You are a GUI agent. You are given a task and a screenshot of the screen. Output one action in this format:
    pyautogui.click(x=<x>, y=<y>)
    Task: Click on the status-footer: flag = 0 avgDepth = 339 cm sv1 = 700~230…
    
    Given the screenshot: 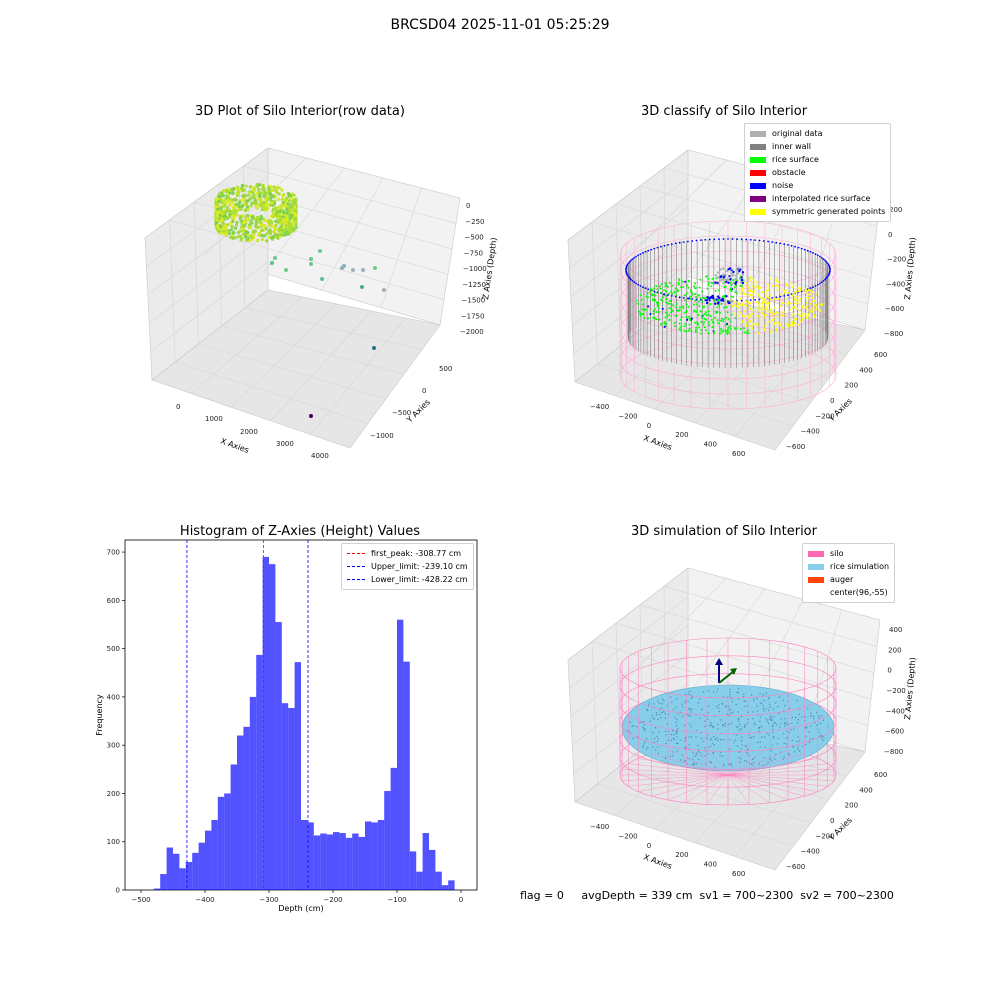 What is the action you would take?
    pyautogui.click(x=707, y=895)
    